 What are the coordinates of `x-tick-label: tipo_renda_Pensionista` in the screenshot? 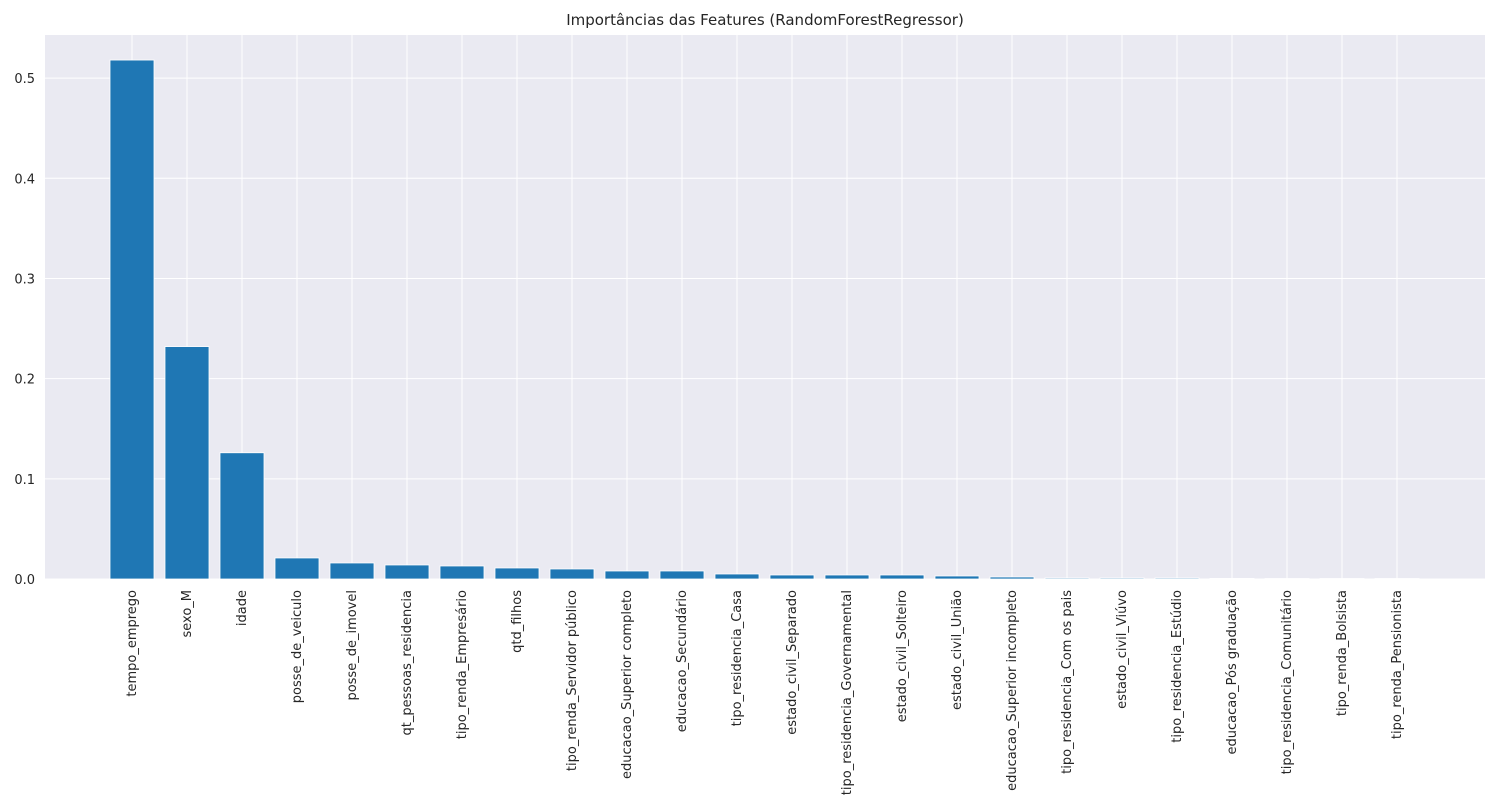 It's located at (1397, 664).